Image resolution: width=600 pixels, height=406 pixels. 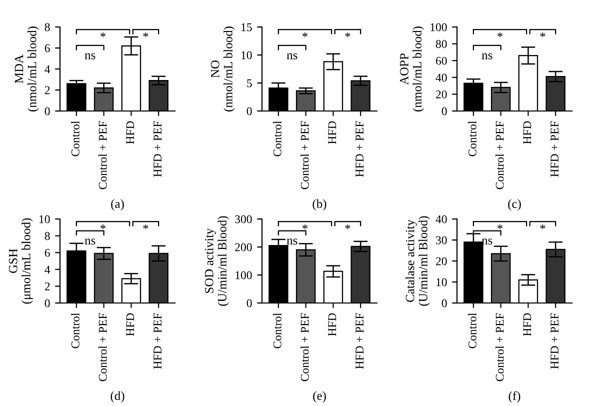 I want to click on text: (e), so click(x=319, y=397).